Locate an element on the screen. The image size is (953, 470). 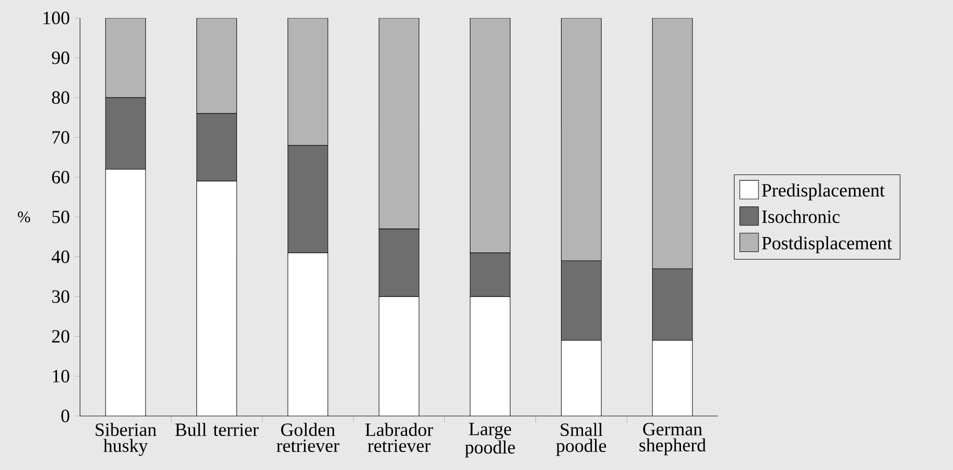
y-tick-label: 100 is located at coordinates (57, 18).